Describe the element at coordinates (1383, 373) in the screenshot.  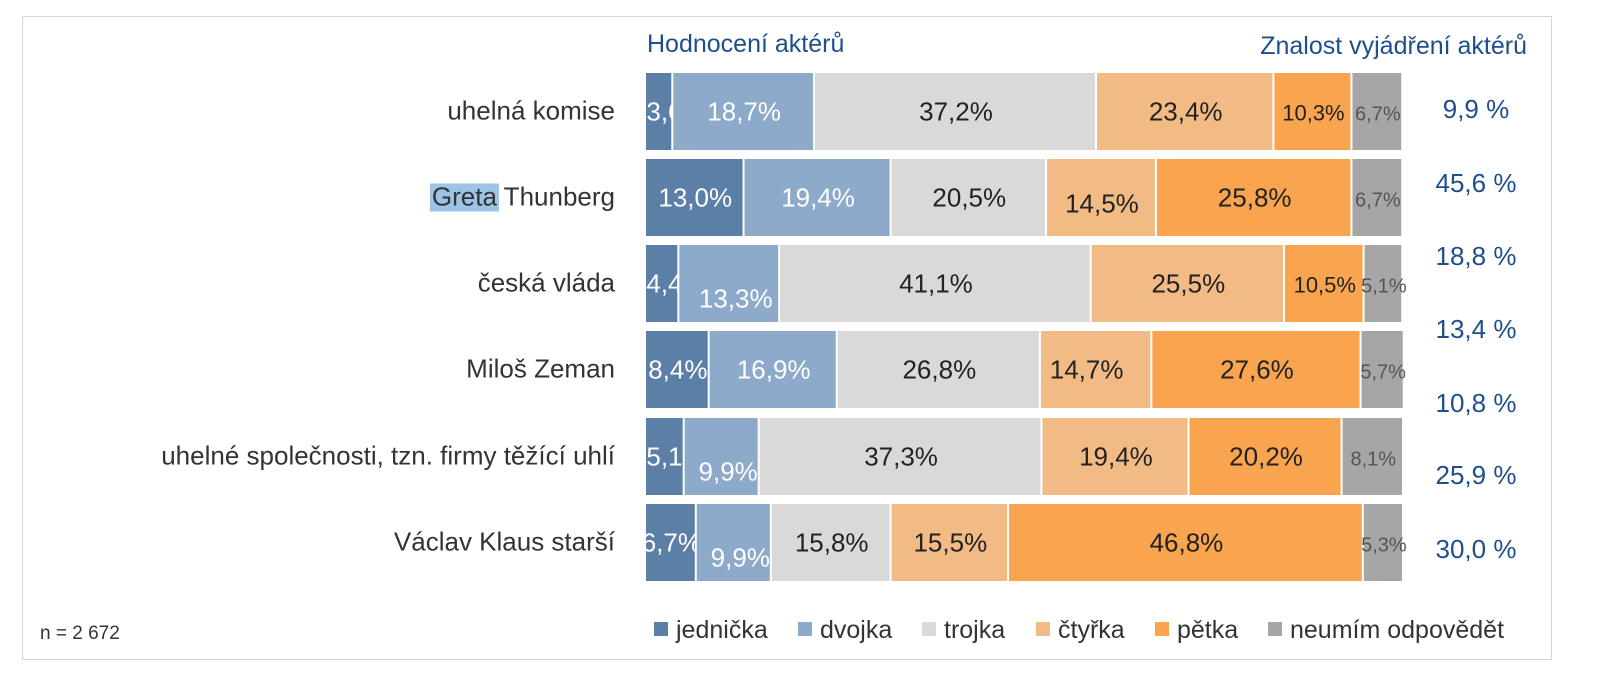
I see `data-label: 5,7%` at that location.